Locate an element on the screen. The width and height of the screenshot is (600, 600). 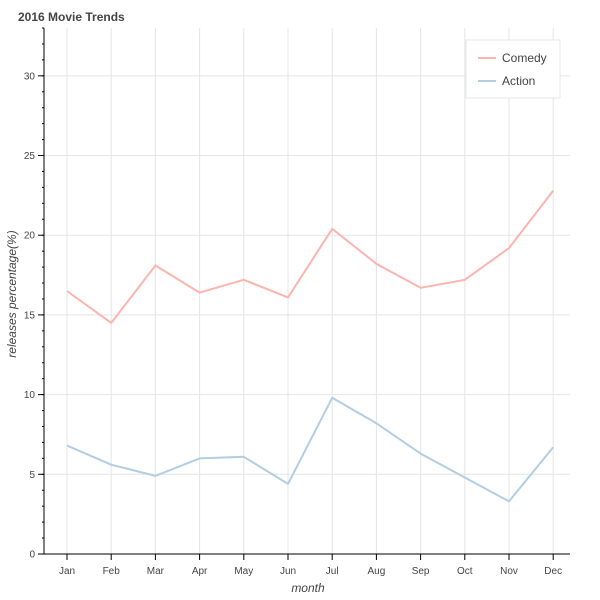
x-axis-label: month is located at coordinates (308, 588).